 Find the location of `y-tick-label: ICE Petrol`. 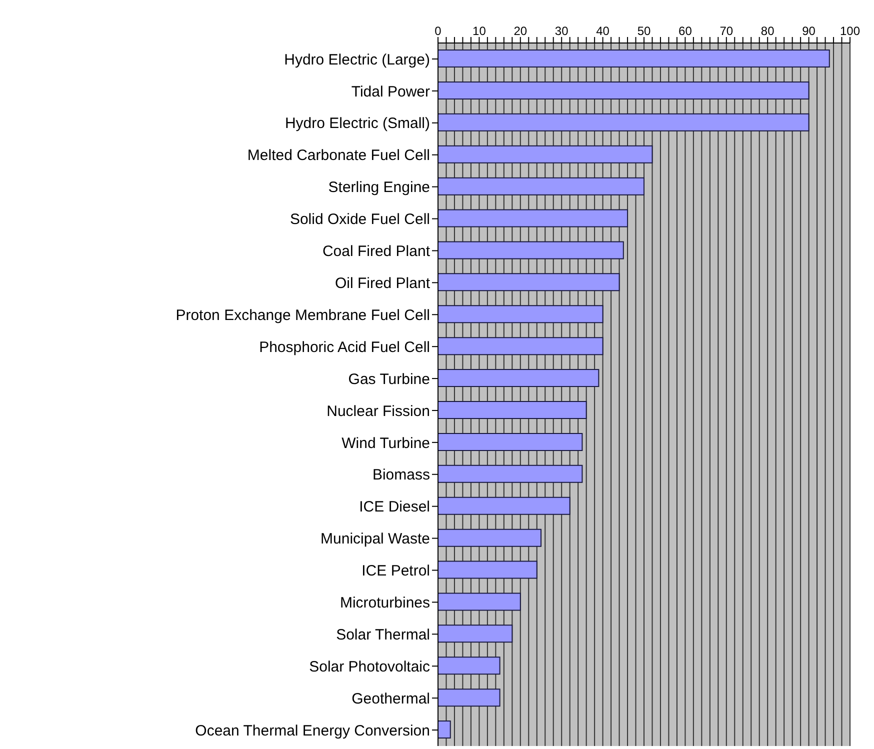

y-tick-label: ICE Petrol is located at coordinates (396, 571).